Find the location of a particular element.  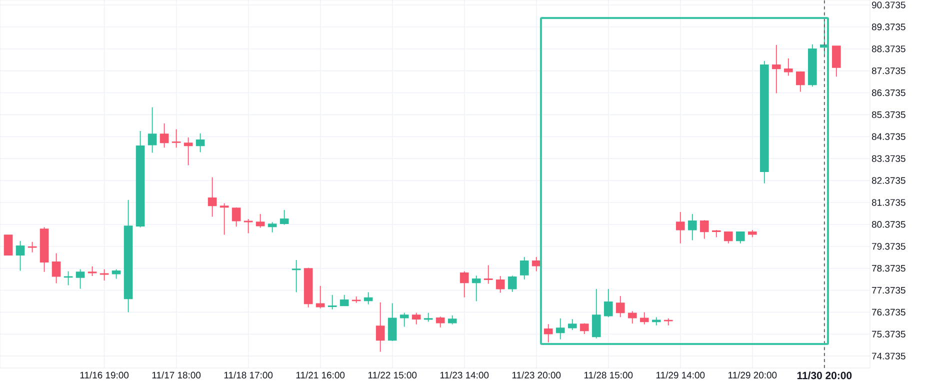

x-tick-label: 11/23 20:00 is located at coordinates (536, 375).